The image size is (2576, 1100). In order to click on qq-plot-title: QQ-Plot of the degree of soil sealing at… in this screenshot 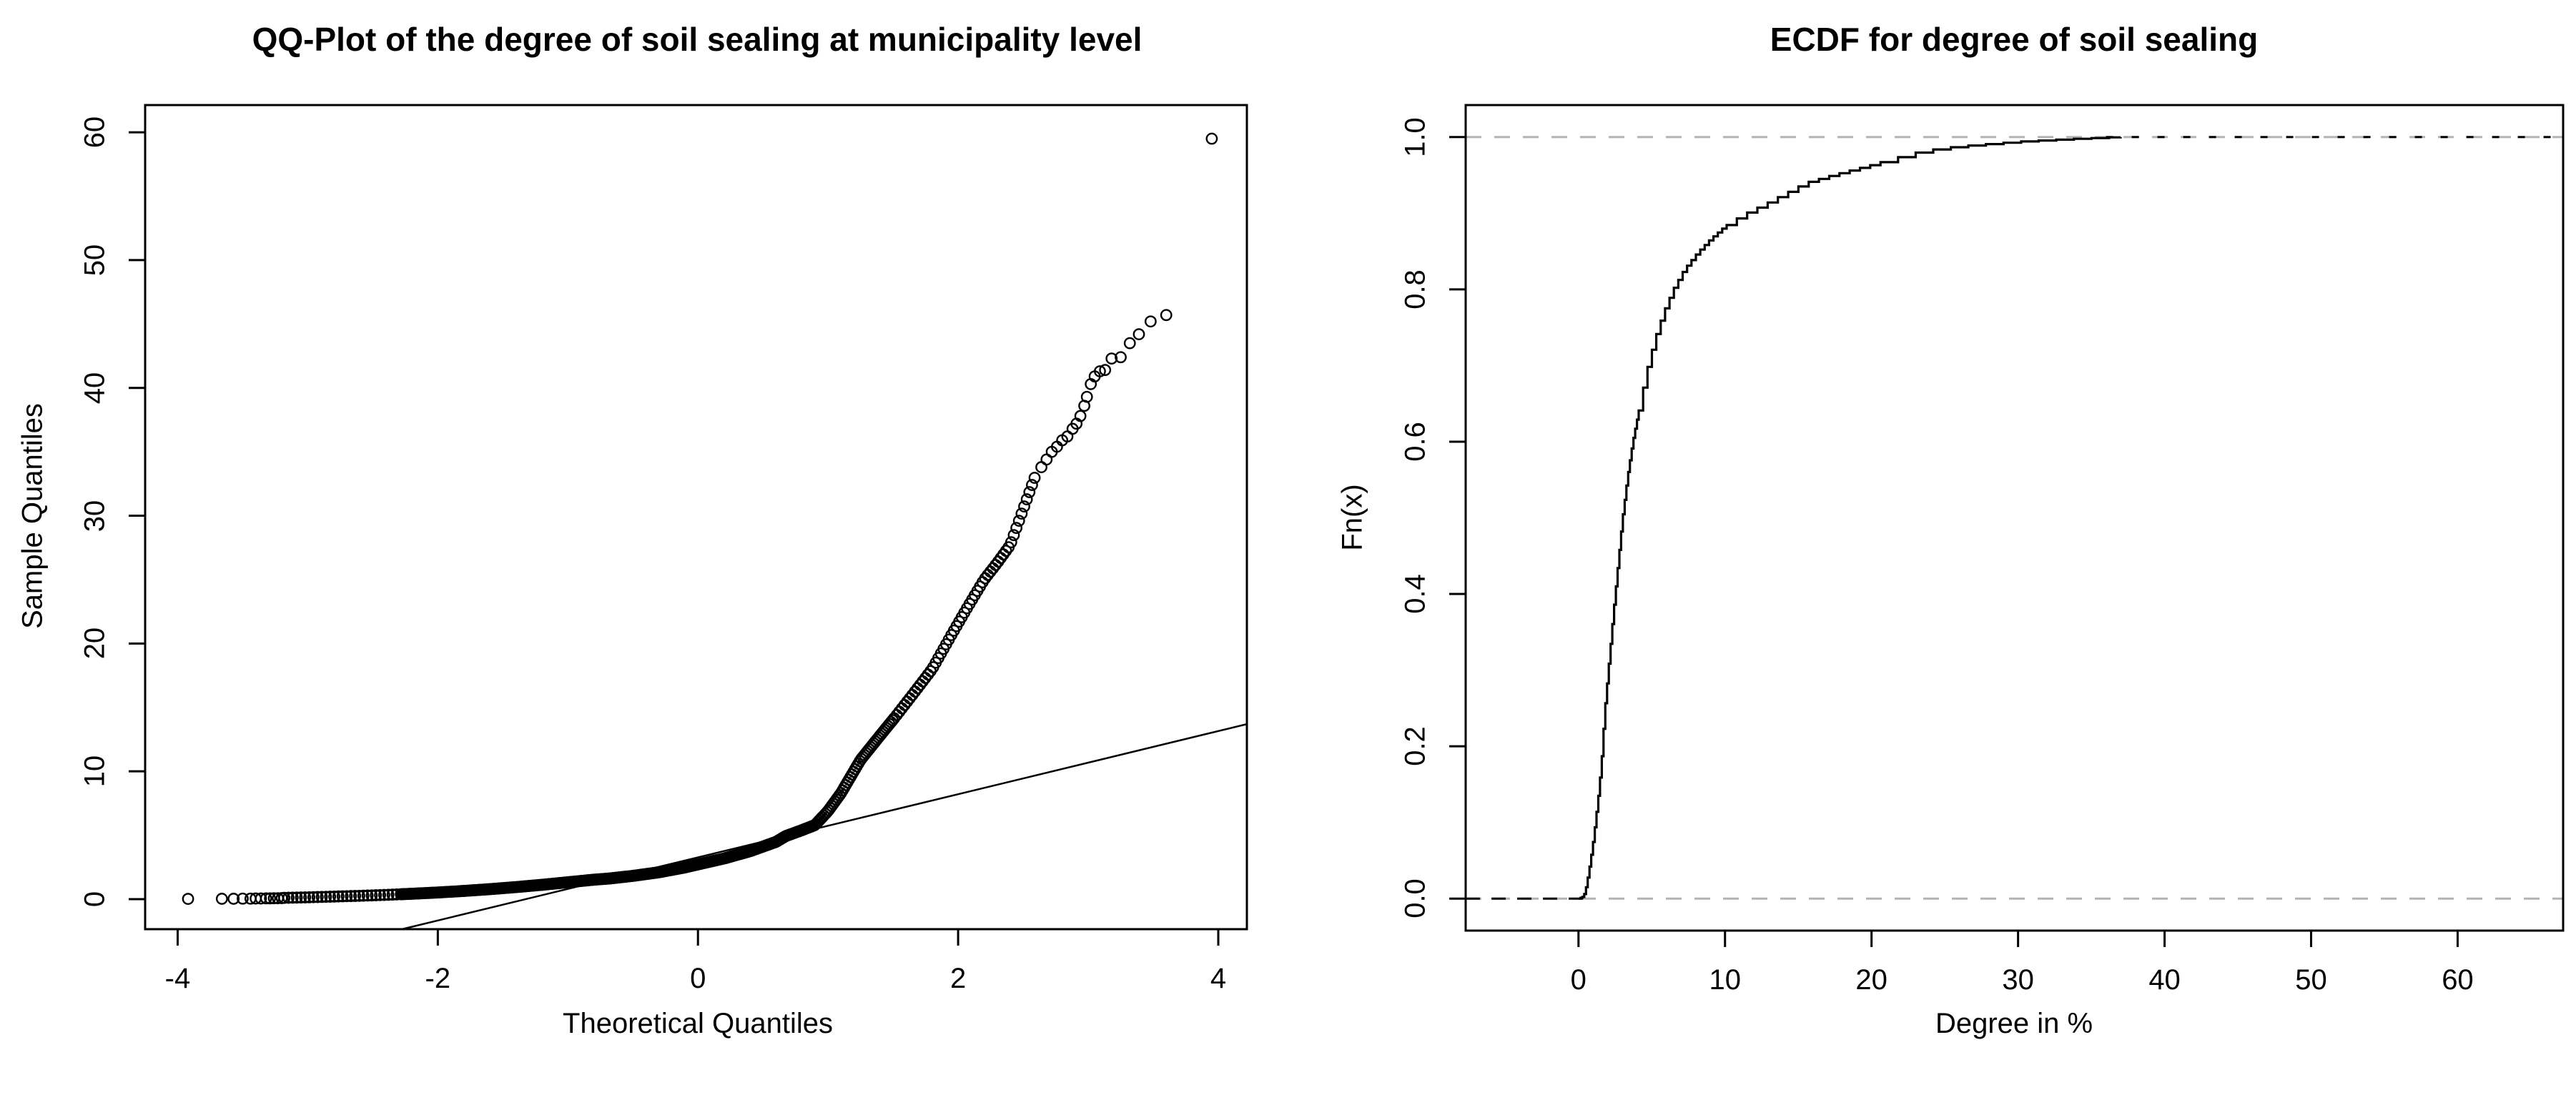, I will do `click(697, 39)`.